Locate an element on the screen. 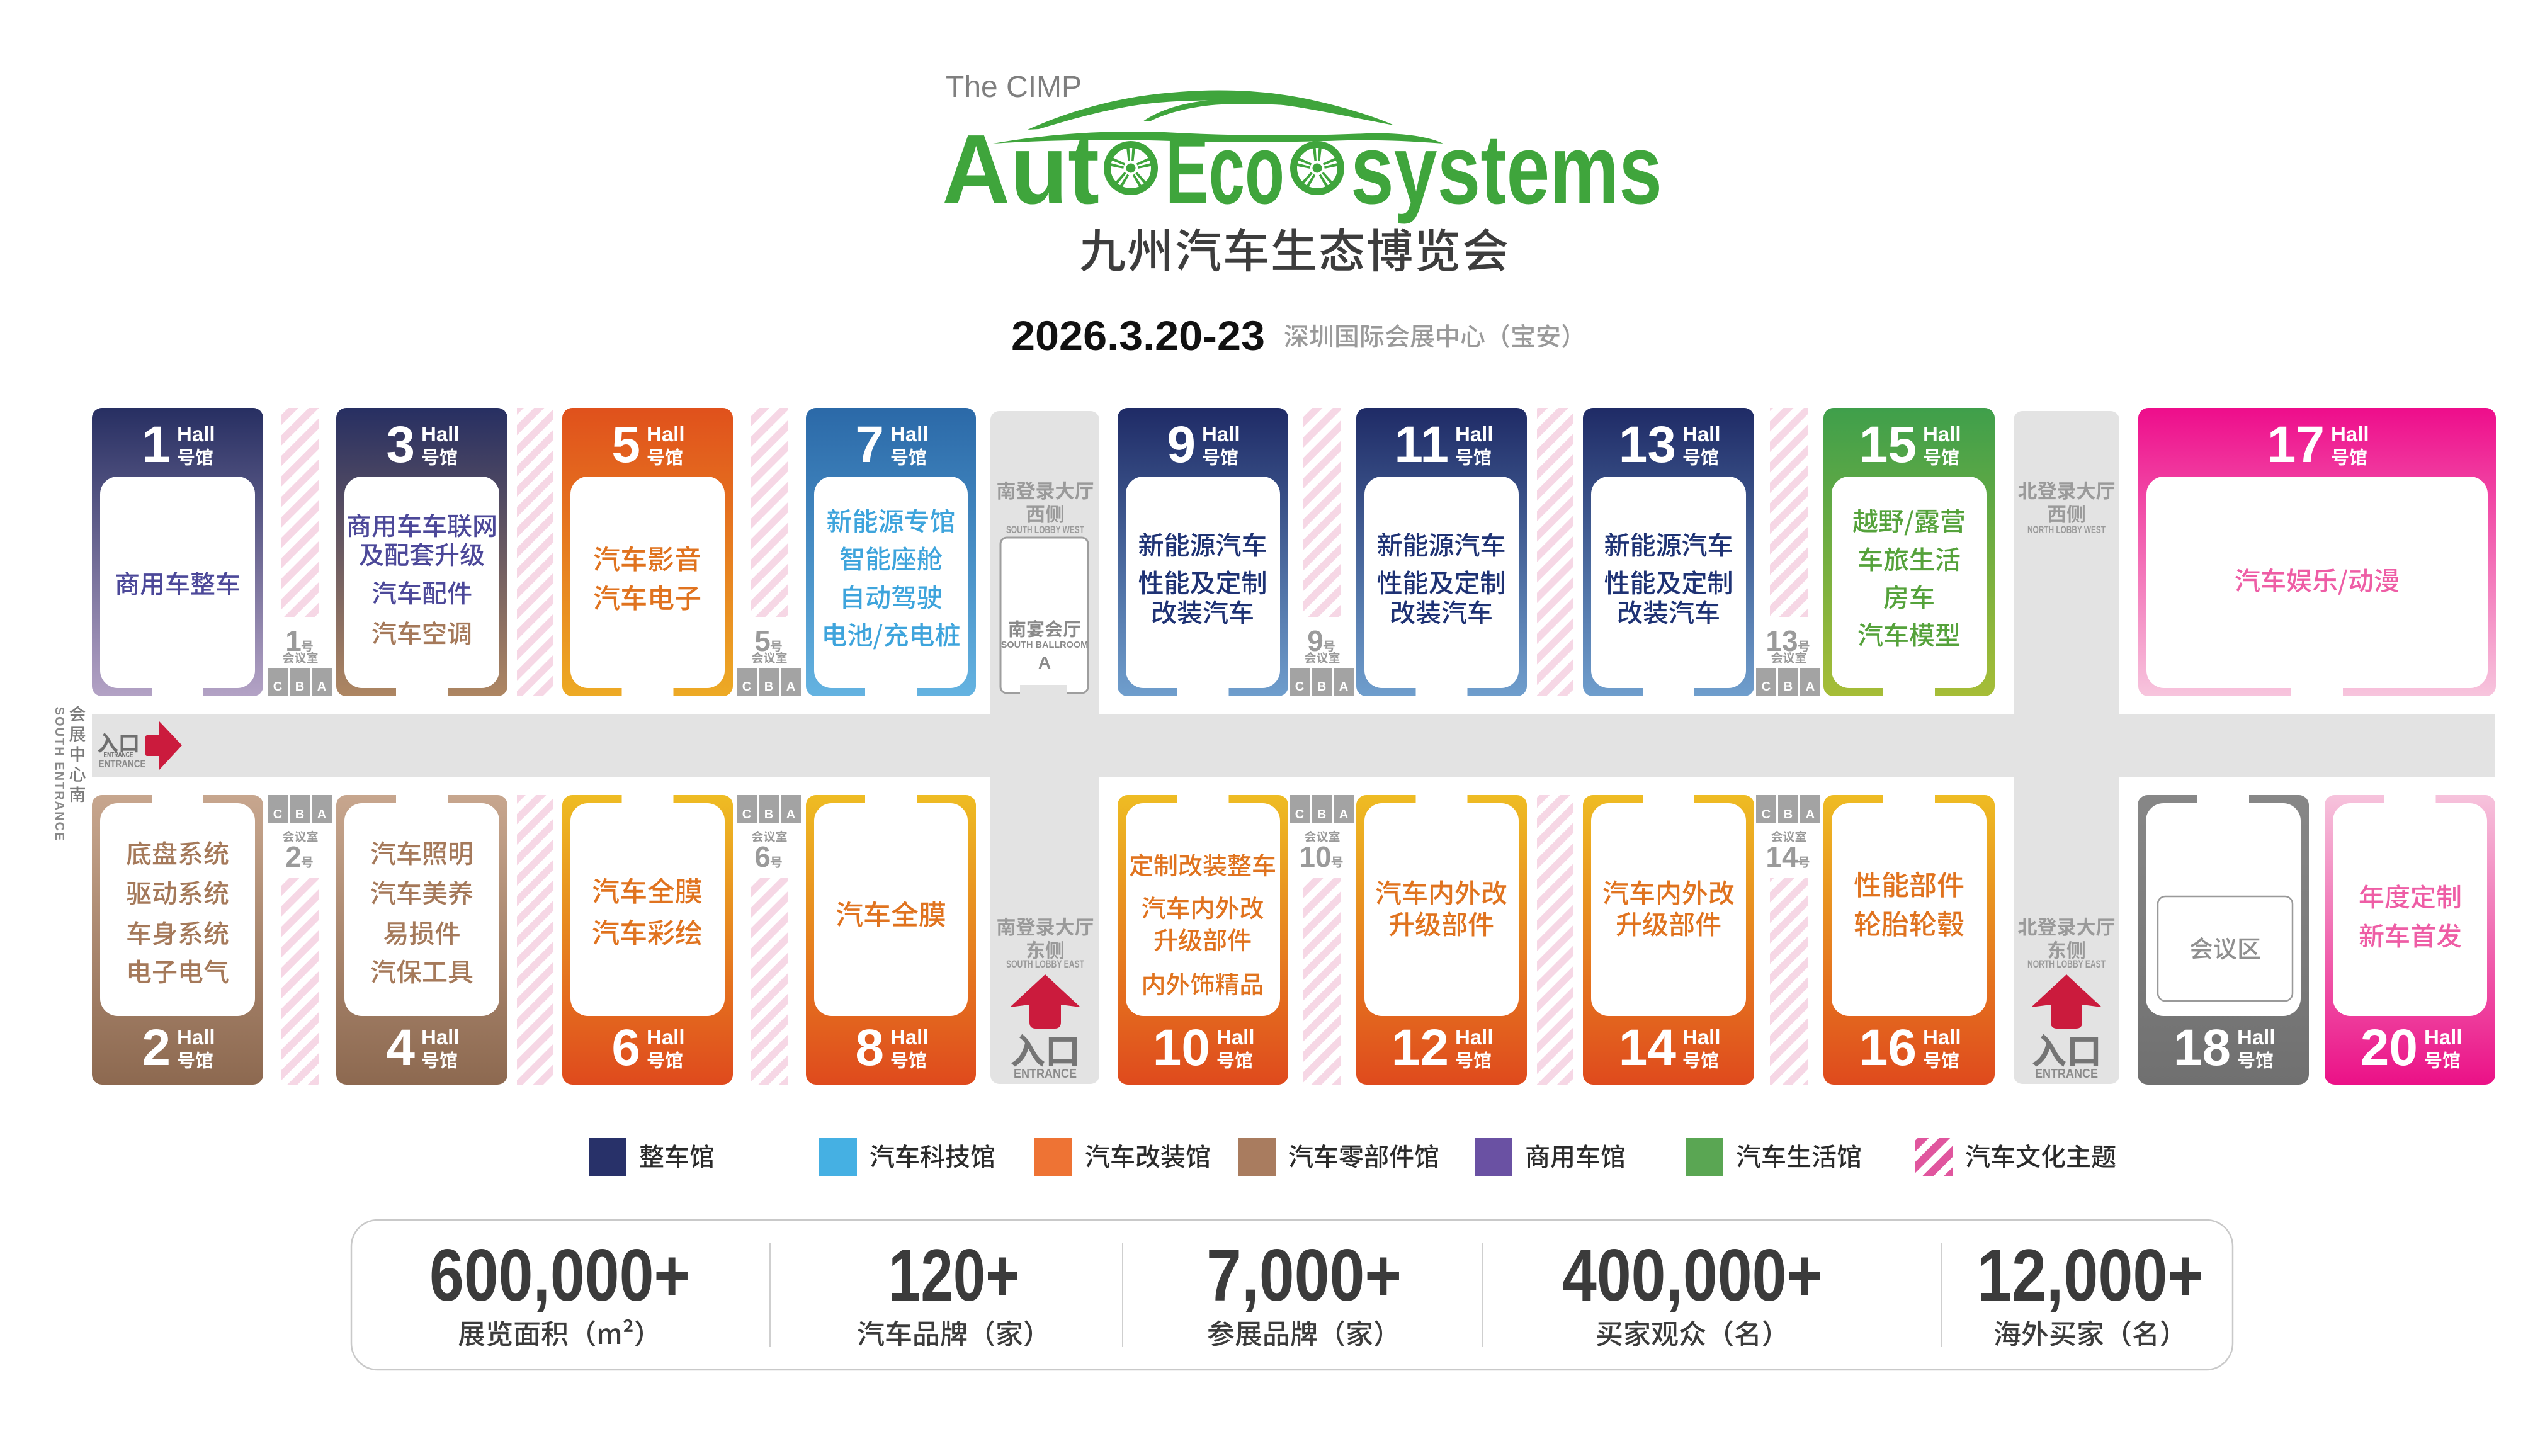 This screenshot has height=1456, width=2545. svg-text: SOUTH ENTRANCE is located at coordinates (59, 774).